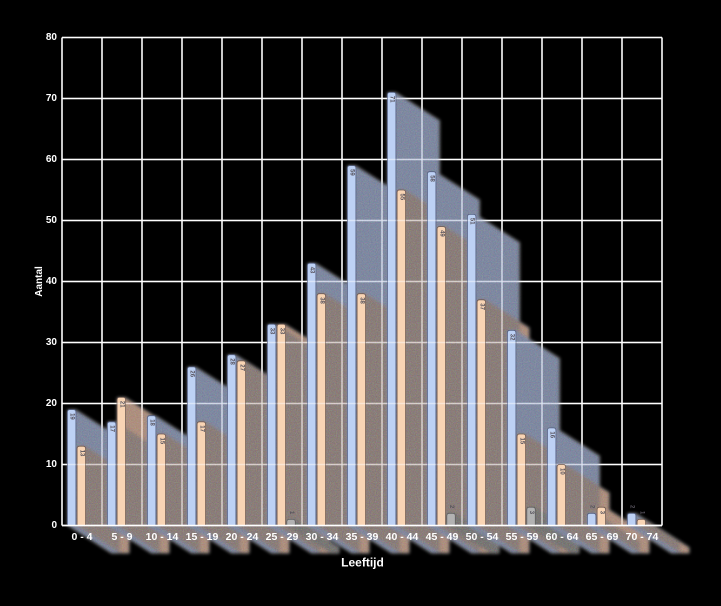 The height and width of the screenshot is (606, 721). What do you see at coordinates (352, 172) in the screenshot?
I see `svg-text: 59` at bounding box center [352, 172].